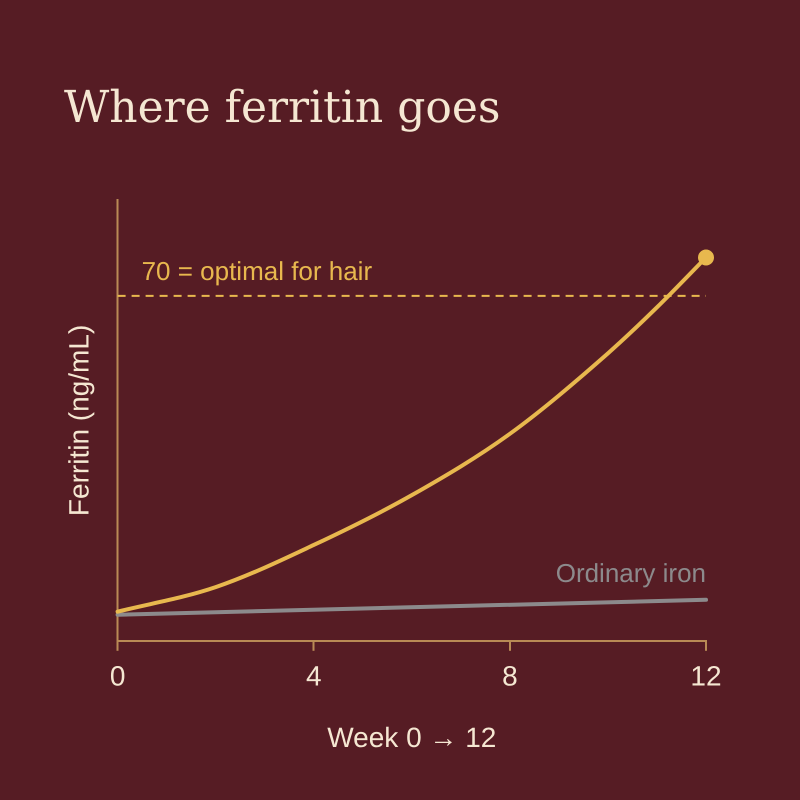 The image size is (800, 800). What do you see at coordinates (79, 420) in the screenshot?
I see `y-axis-title: Ferritin (ng/mL)` at bounding box center [79, 420].